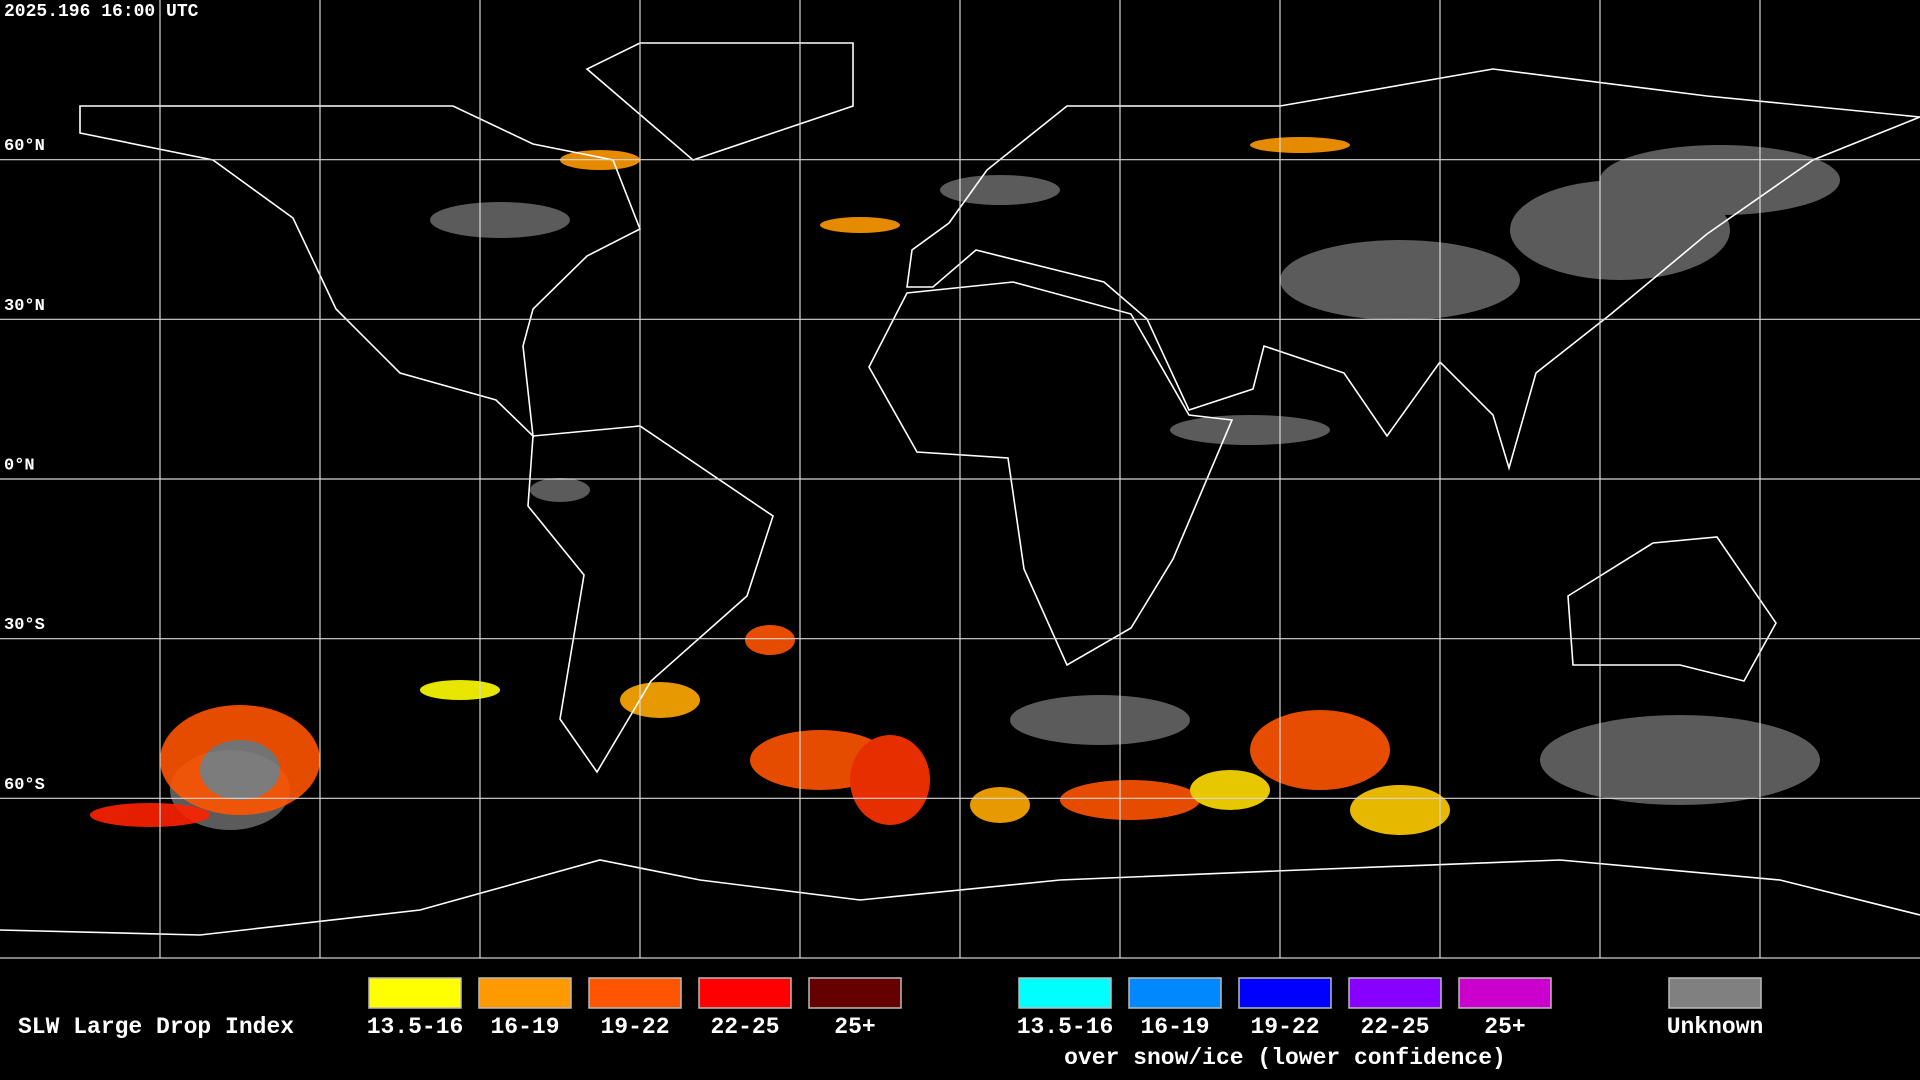 The width and height of the screenshot is (1920, 1080). I want to click on latitude-label: 60°N, so click(24, 146).